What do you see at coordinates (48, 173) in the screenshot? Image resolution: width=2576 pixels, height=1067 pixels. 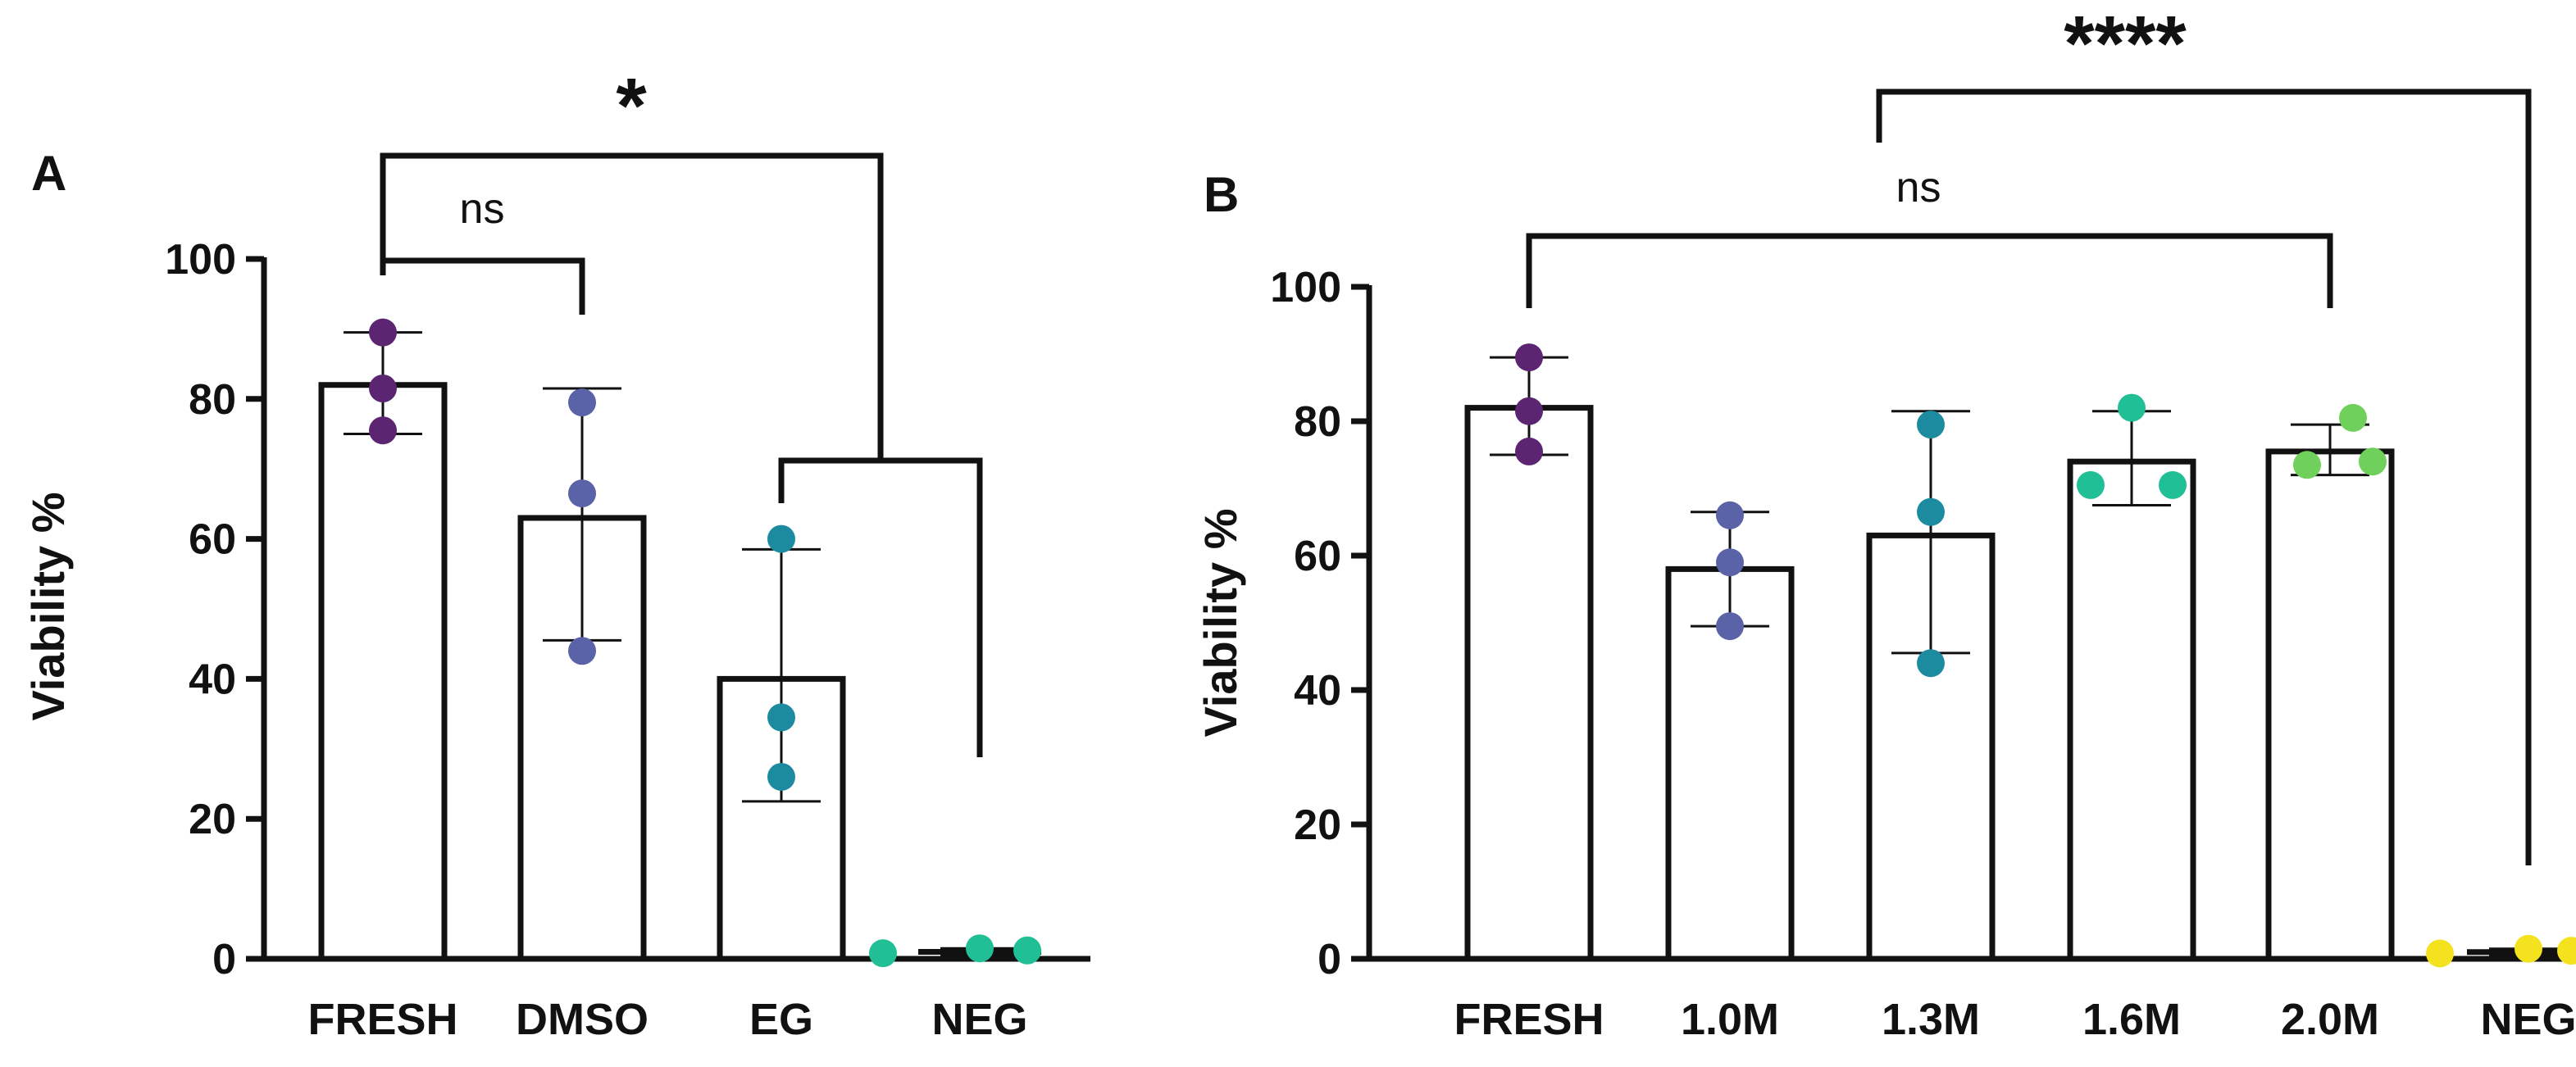 I see `panel-a-letter: A` at bounding box center [48, 173].